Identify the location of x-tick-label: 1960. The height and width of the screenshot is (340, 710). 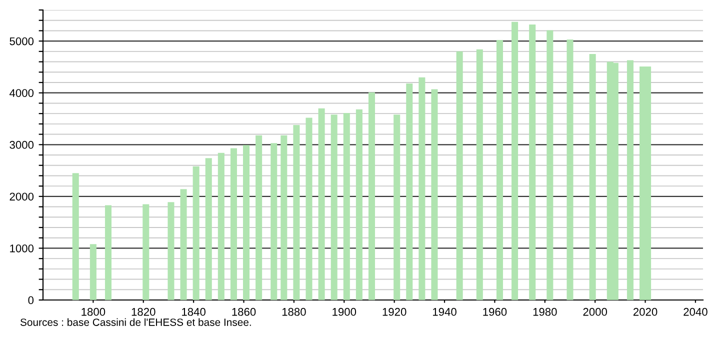
(495, 312).